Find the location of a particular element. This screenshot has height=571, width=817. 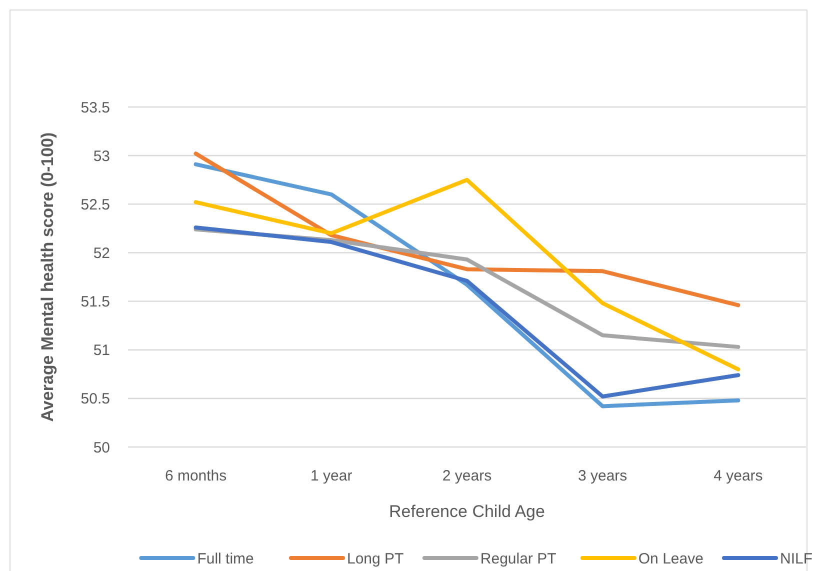

y-tick-label: 51.5 is located at coordinates (95, 302).